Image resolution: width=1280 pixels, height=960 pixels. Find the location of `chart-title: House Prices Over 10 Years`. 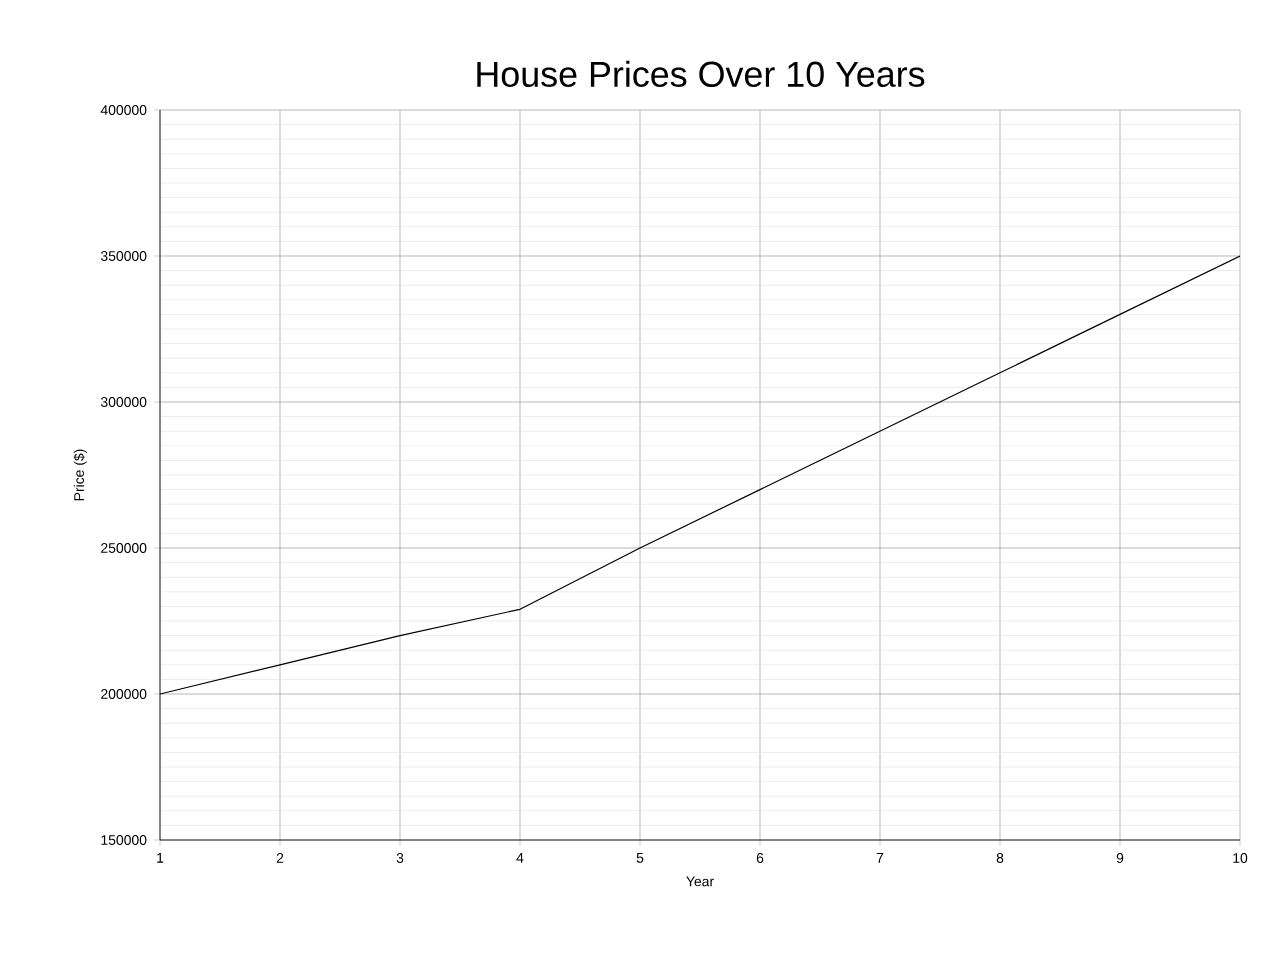

chart-title: House Prices Over 10 Years is located at coordinates (701, 73).